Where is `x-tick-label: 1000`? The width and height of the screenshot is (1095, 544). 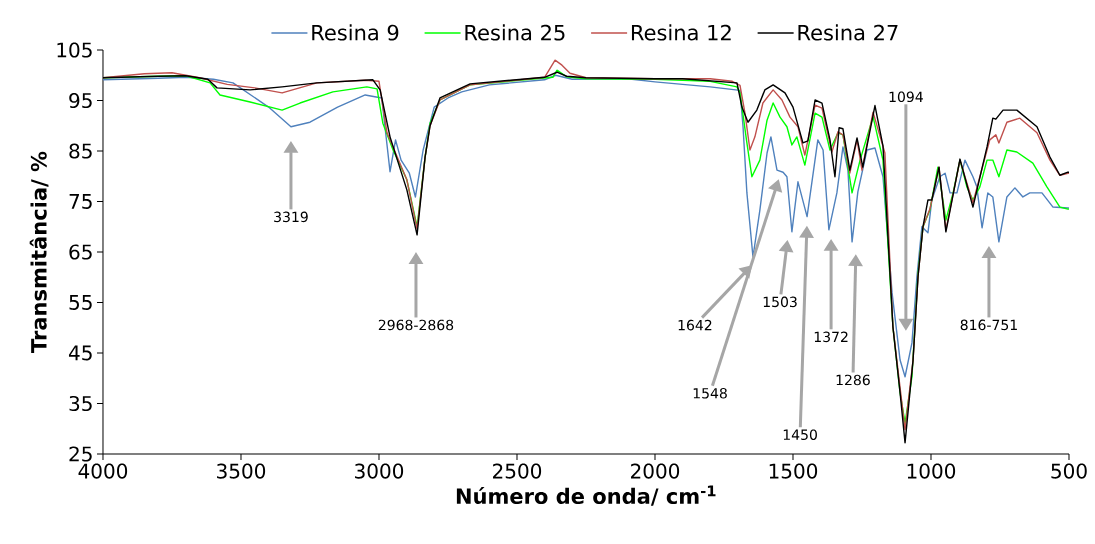 x-tick-label: 1000 is located at coordinates (931, 471).